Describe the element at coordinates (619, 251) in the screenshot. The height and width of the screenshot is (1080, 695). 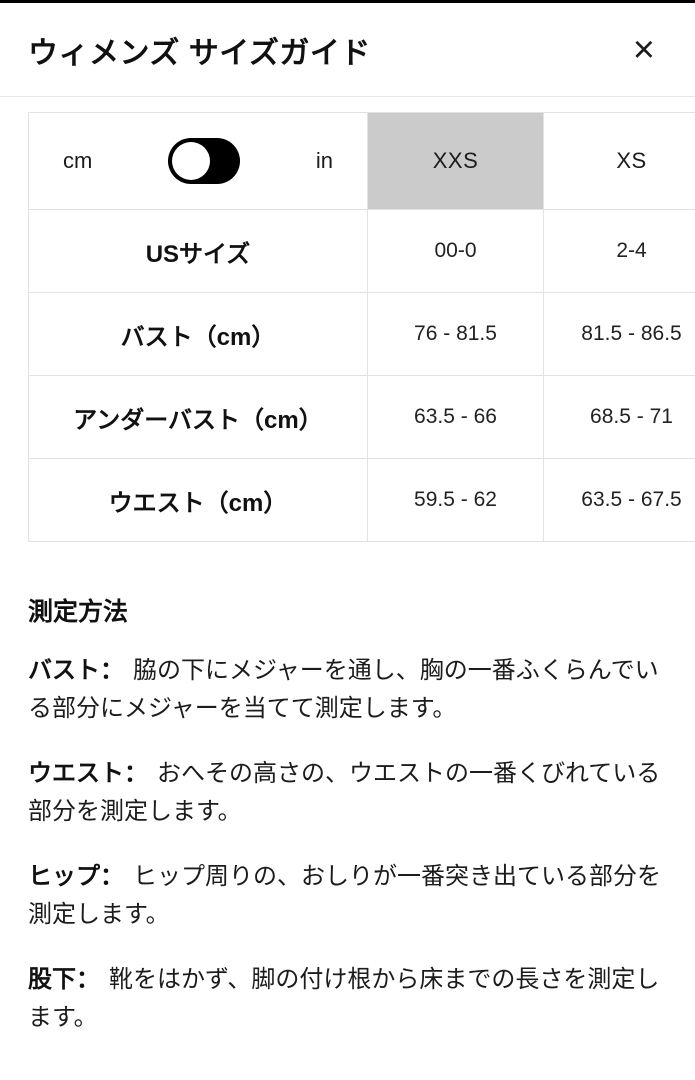
I see `cell-value: 2-4` at that location.